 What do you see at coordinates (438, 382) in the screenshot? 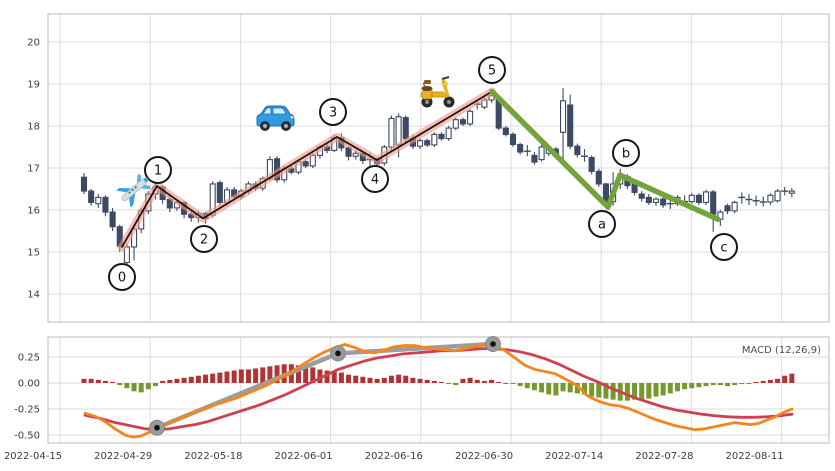
I see `macd-histogram` at bounding box center [438, 382].